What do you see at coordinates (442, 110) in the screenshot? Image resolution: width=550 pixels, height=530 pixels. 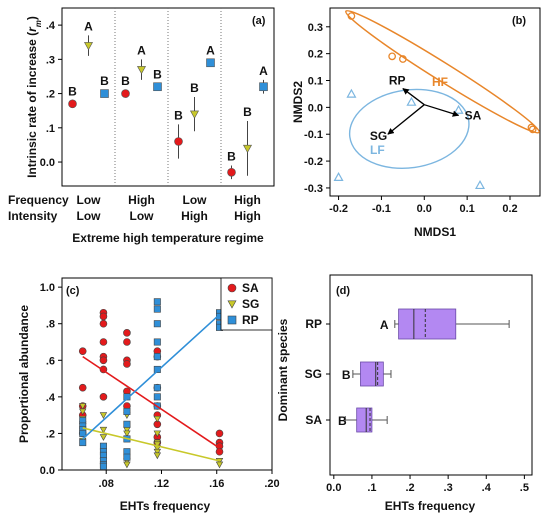 I see `vector-sa` at bounding box center [442, 110].